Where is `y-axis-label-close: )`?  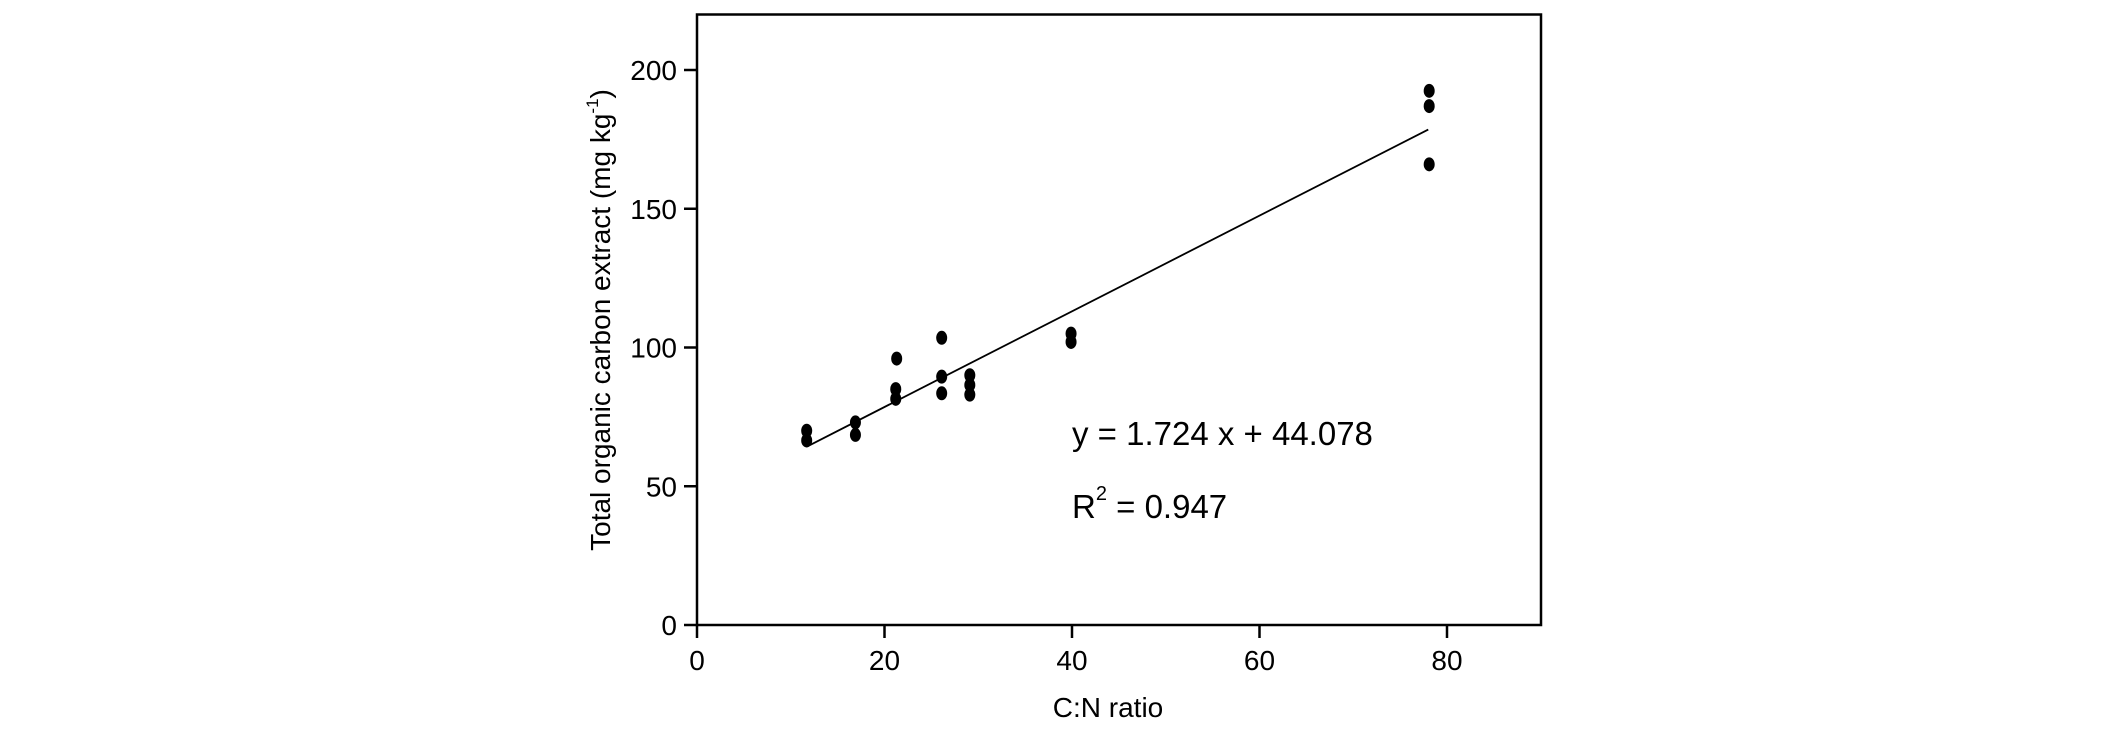 y-axis-label-close: ) is located at coordinates (600, 93).